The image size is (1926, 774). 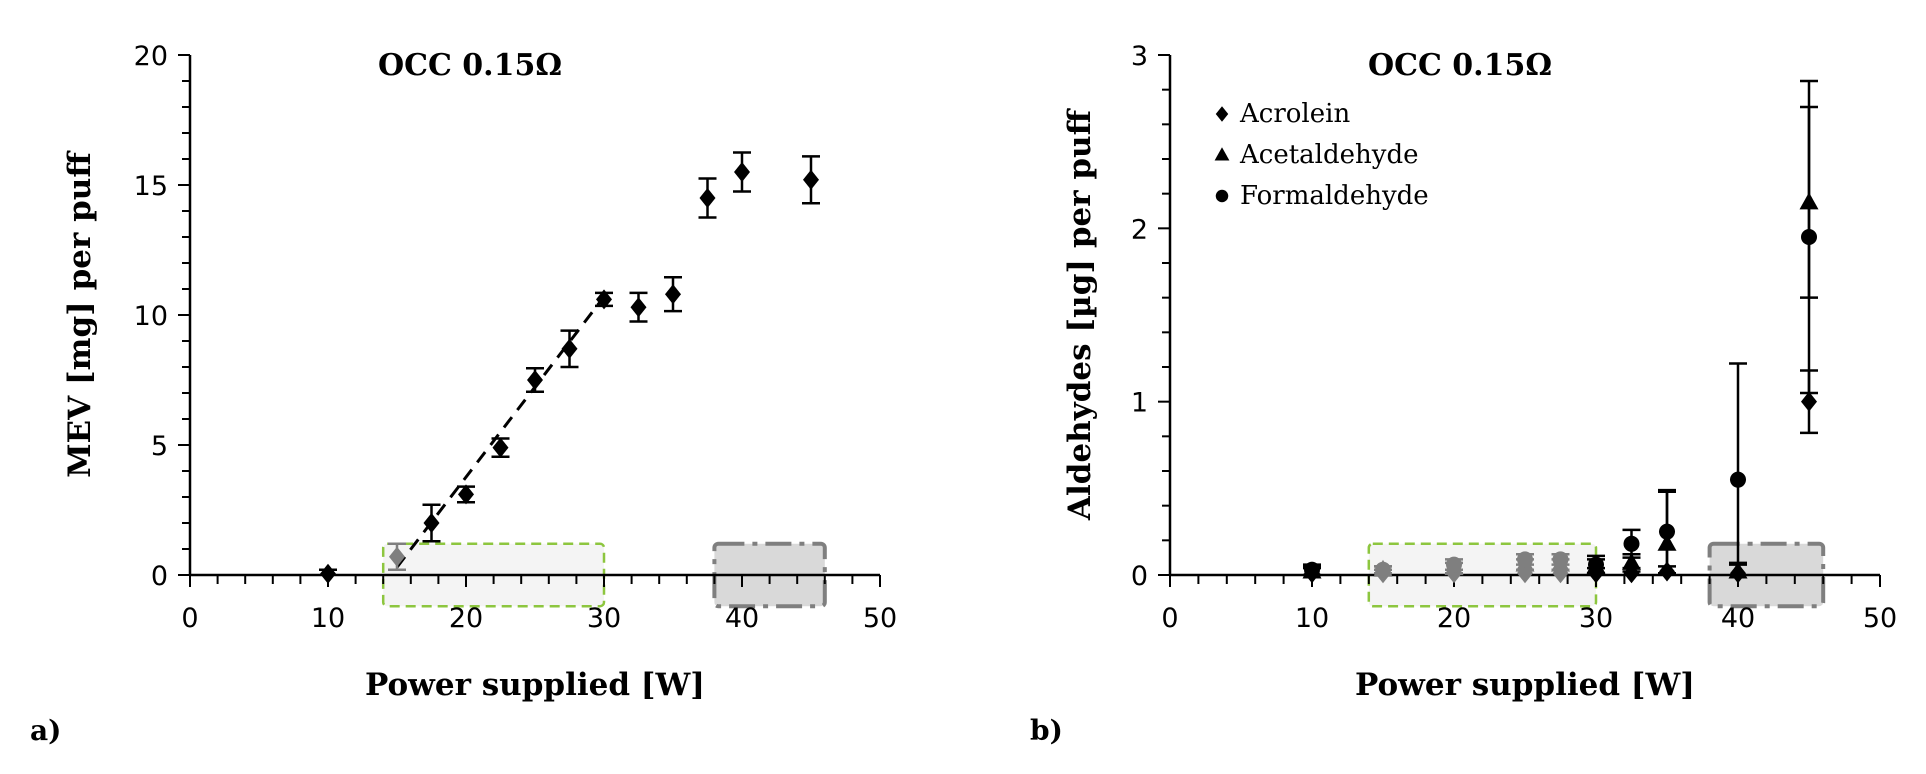 I want to click on y-tick-label: 1, so click(x=1139, y=403).